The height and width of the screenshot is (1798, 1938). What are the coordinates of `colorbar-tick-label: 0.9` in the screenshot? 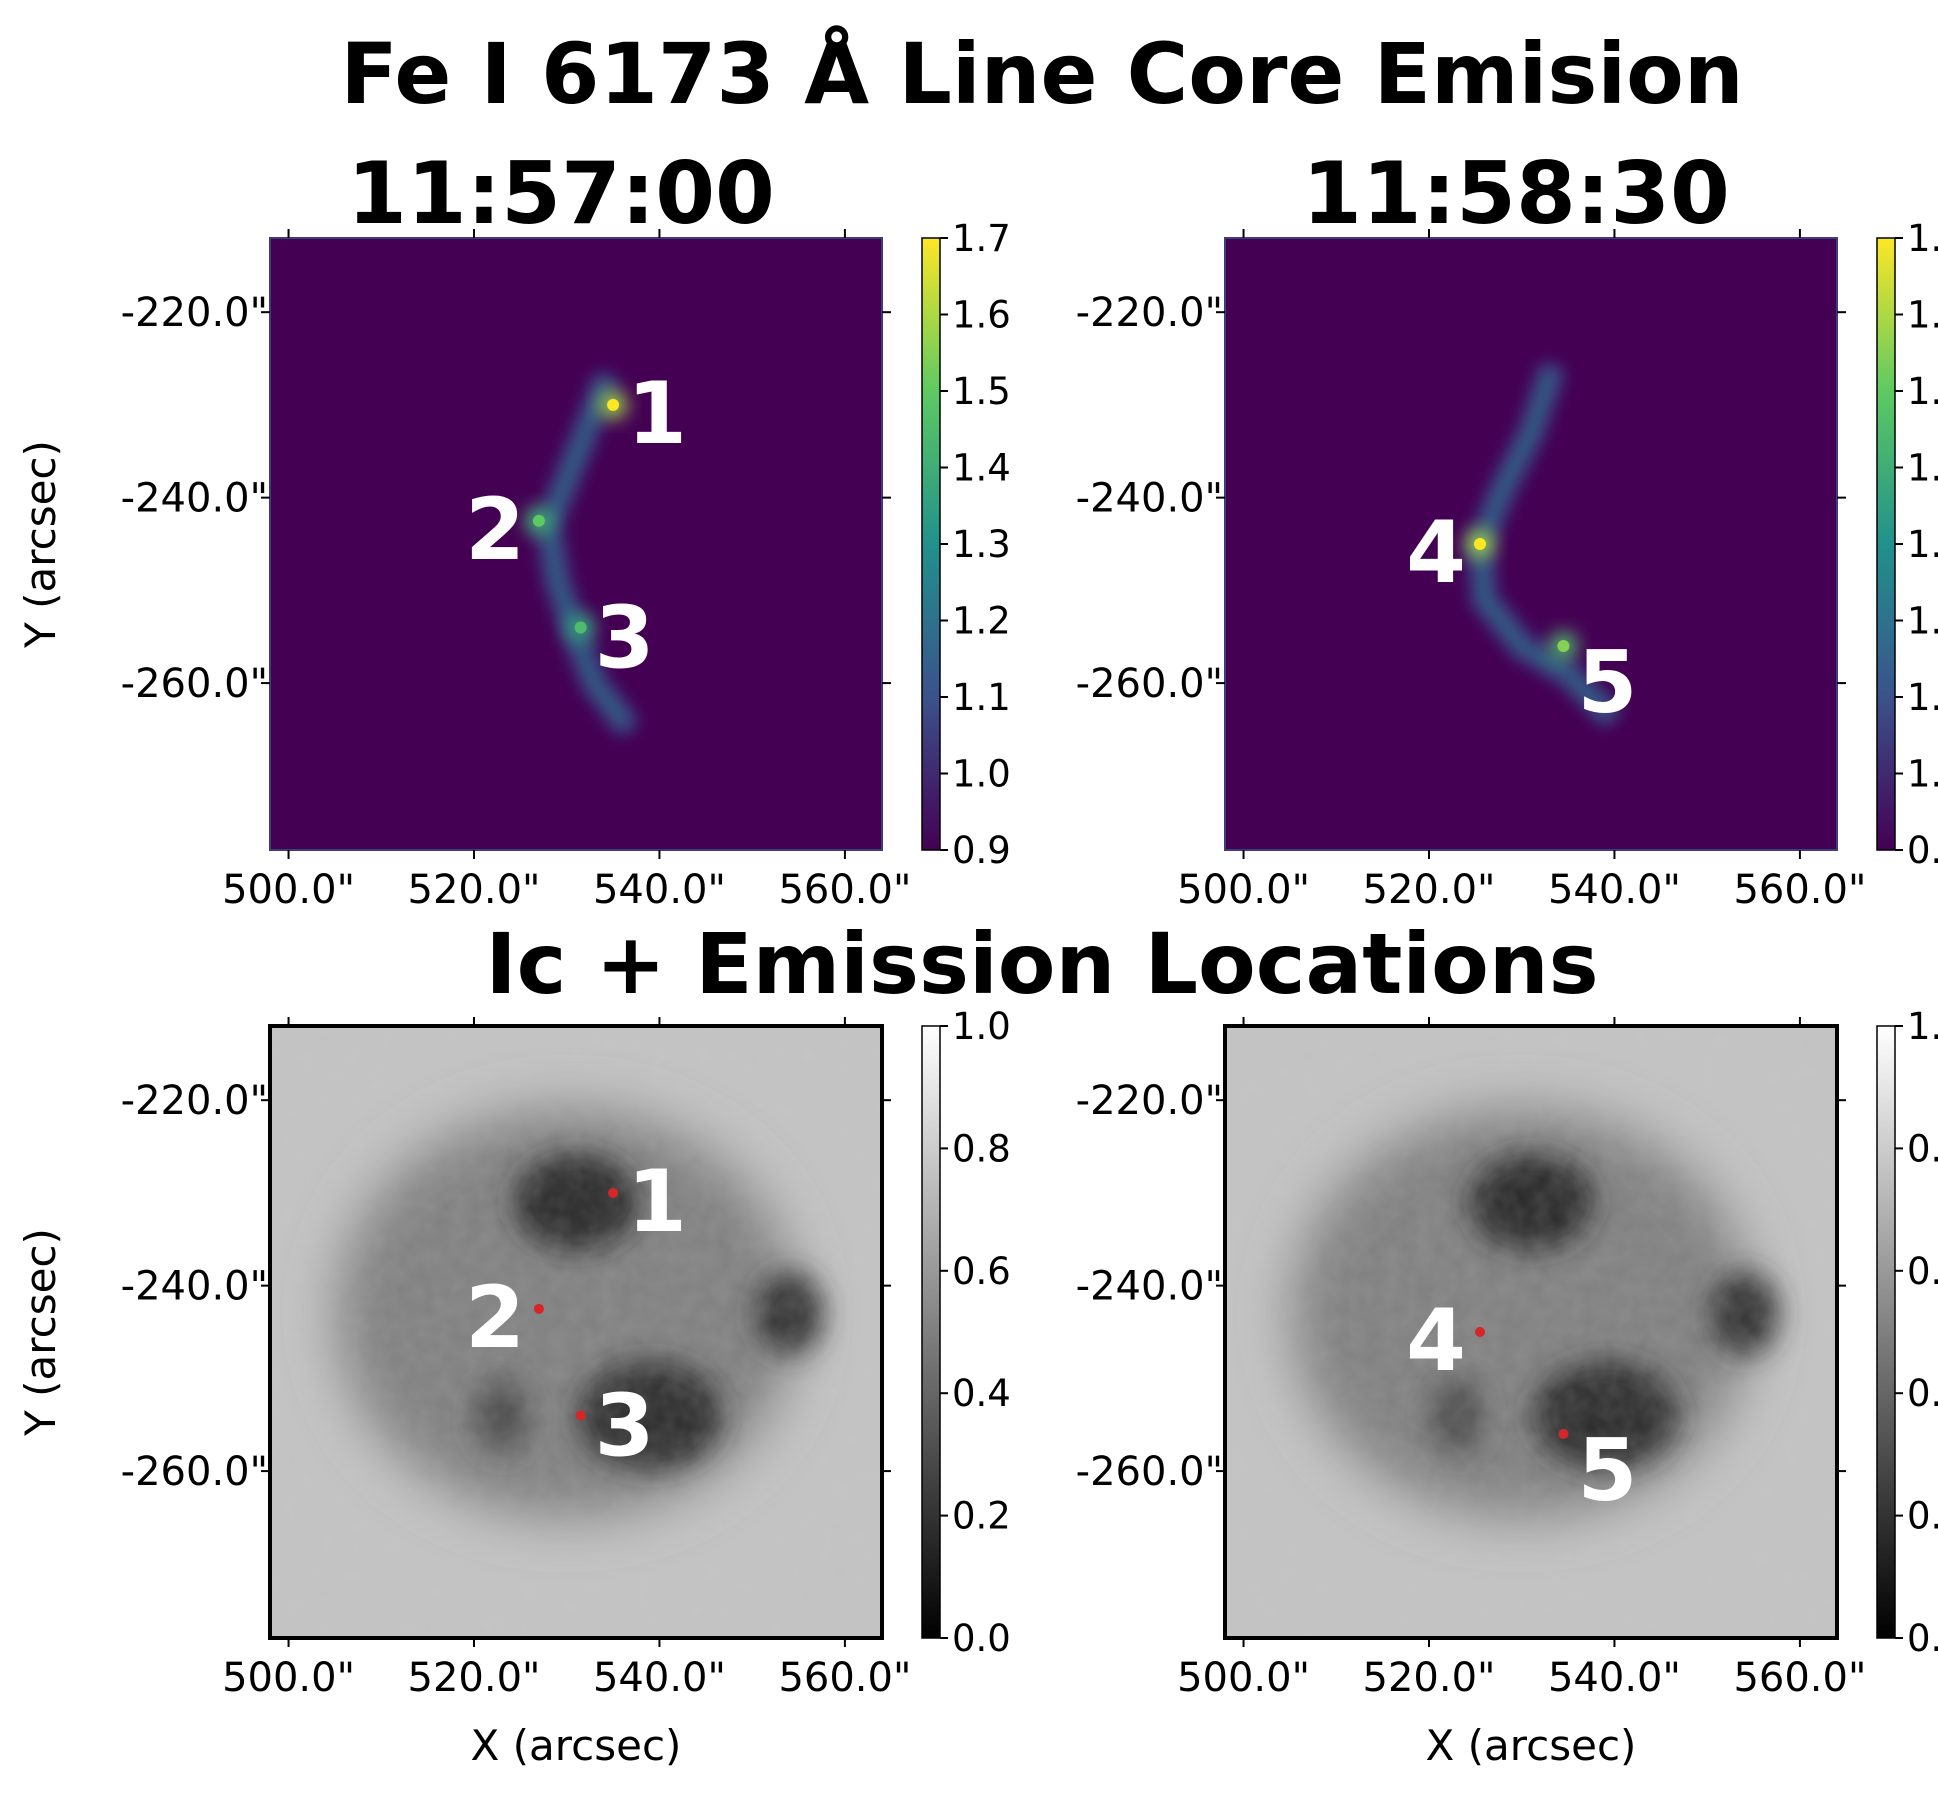 It's located at (981, 850).